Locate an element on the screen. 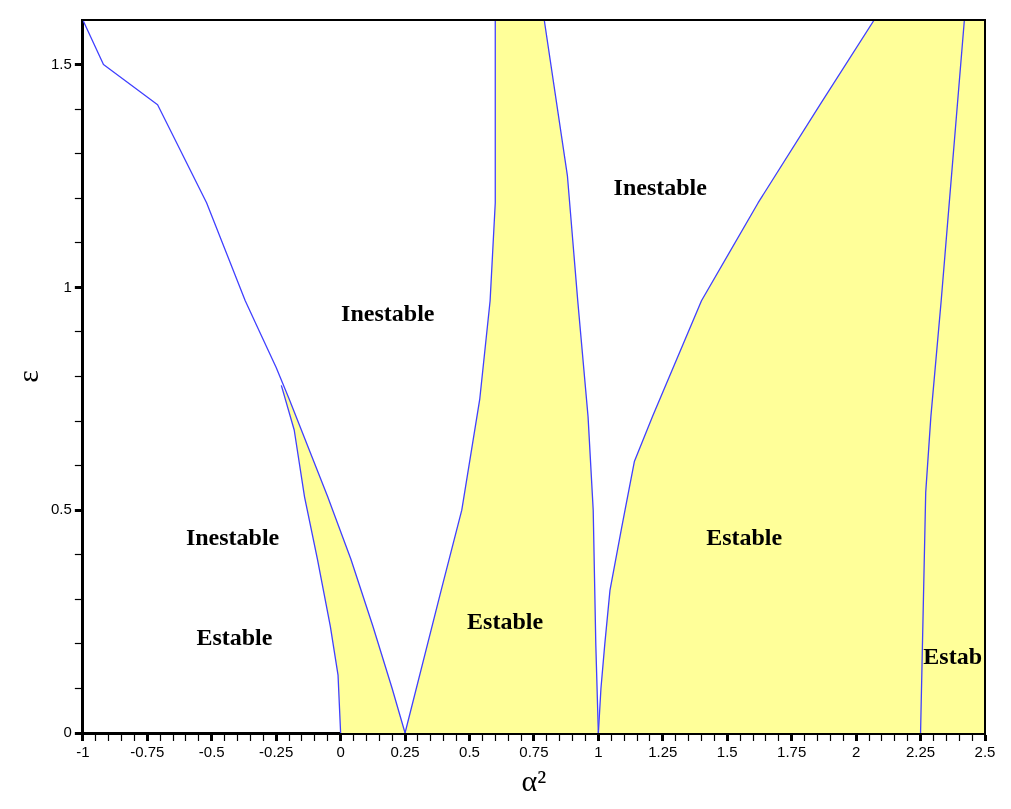  x-tick-label: 2.5 is located at coordinates (985, 752).